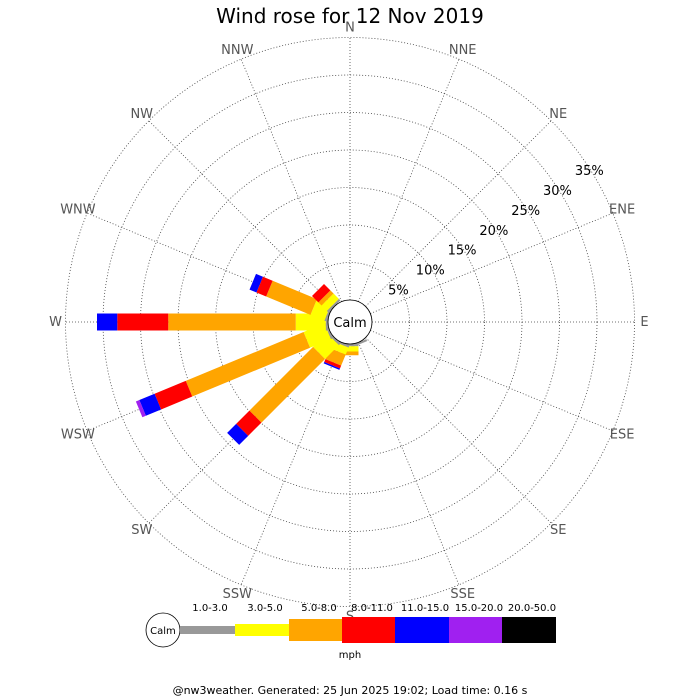 The width and height of the screenshot is (700, 700). What do you see at coordinates (232, 322) in the screenshot?
I see `bar-w-5.0-8.0` at bounding box center [232, 322].